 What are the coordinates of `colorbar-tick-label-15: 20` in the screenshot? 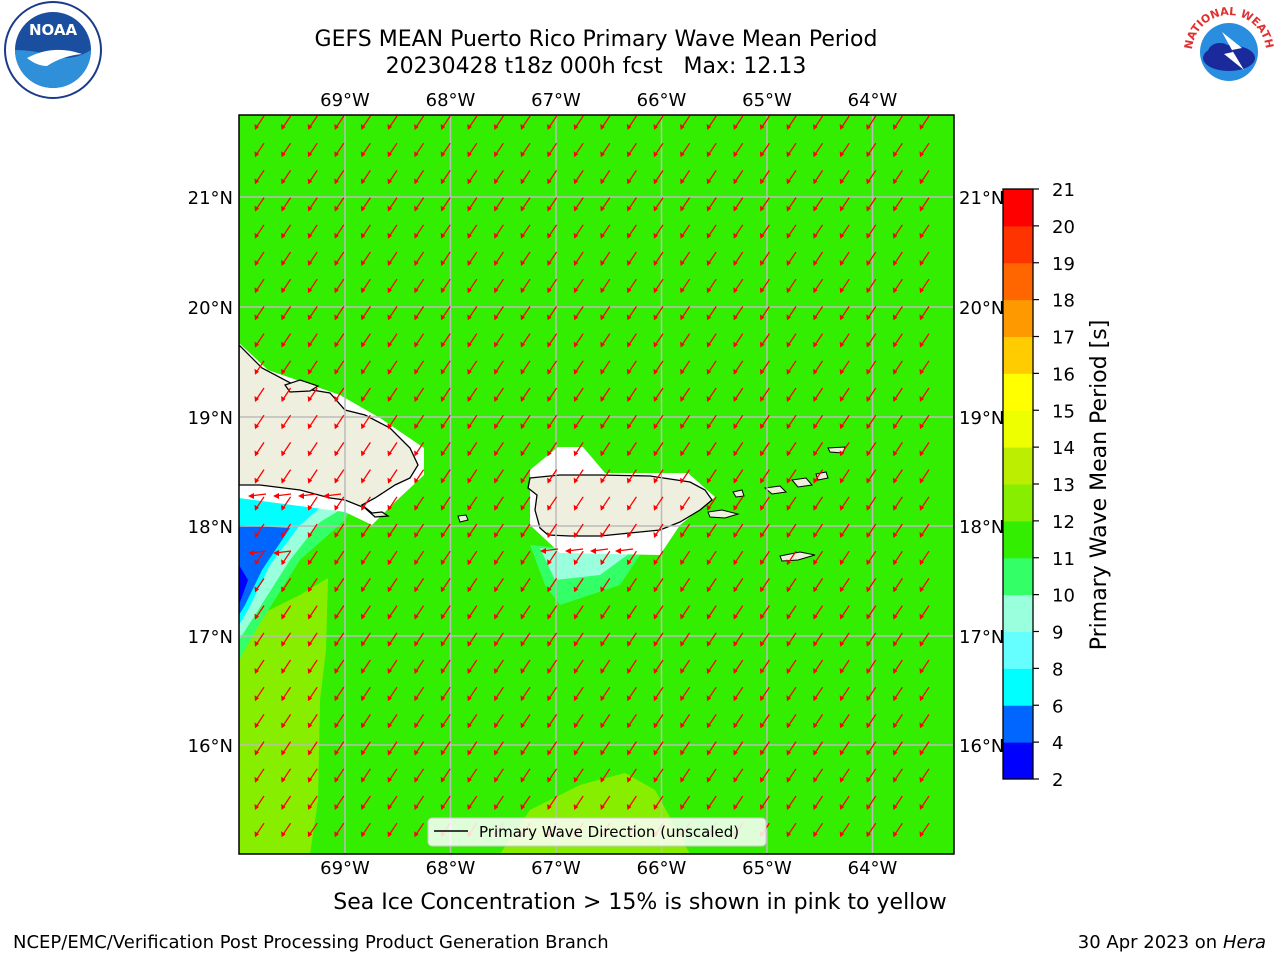 It's located at (1063, 227).